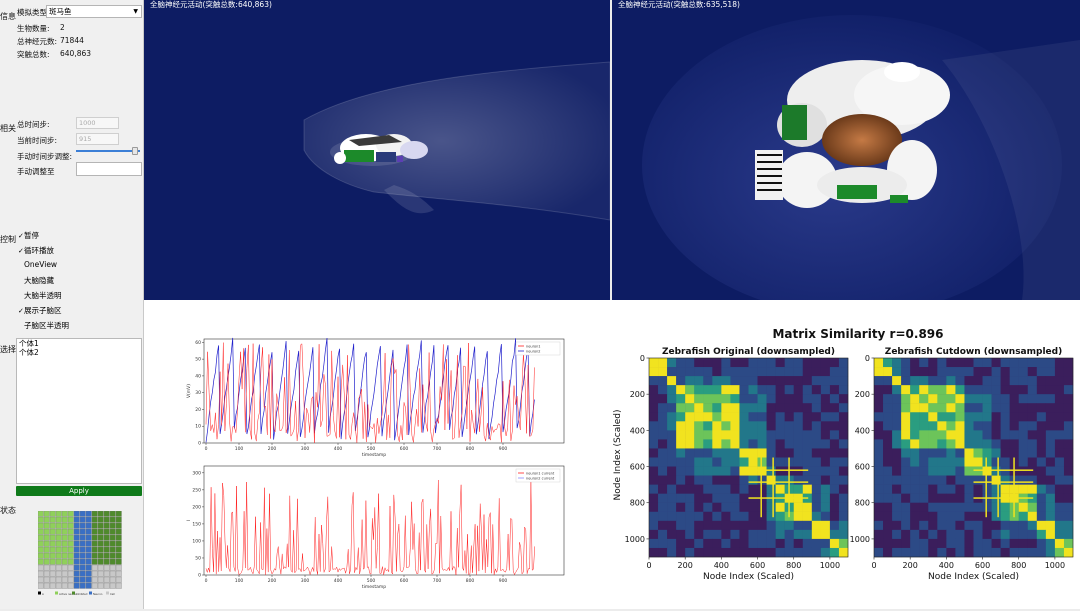 The image size is (1080, 611). What do you see at coordinates (637, 430) in the screenshot?
I see `y-tick-label: 400` at bounding box center [637, 430].